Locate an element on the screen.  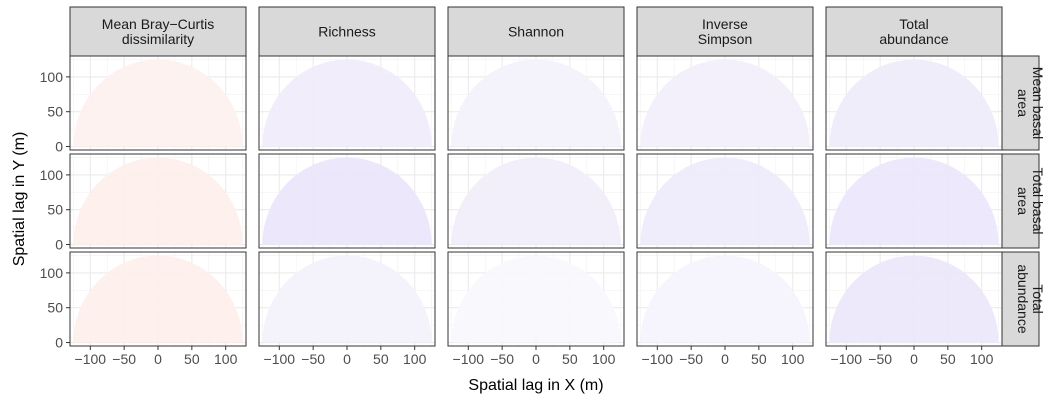
facet-strip-label: Shannon is located at coordinates (536, 32).